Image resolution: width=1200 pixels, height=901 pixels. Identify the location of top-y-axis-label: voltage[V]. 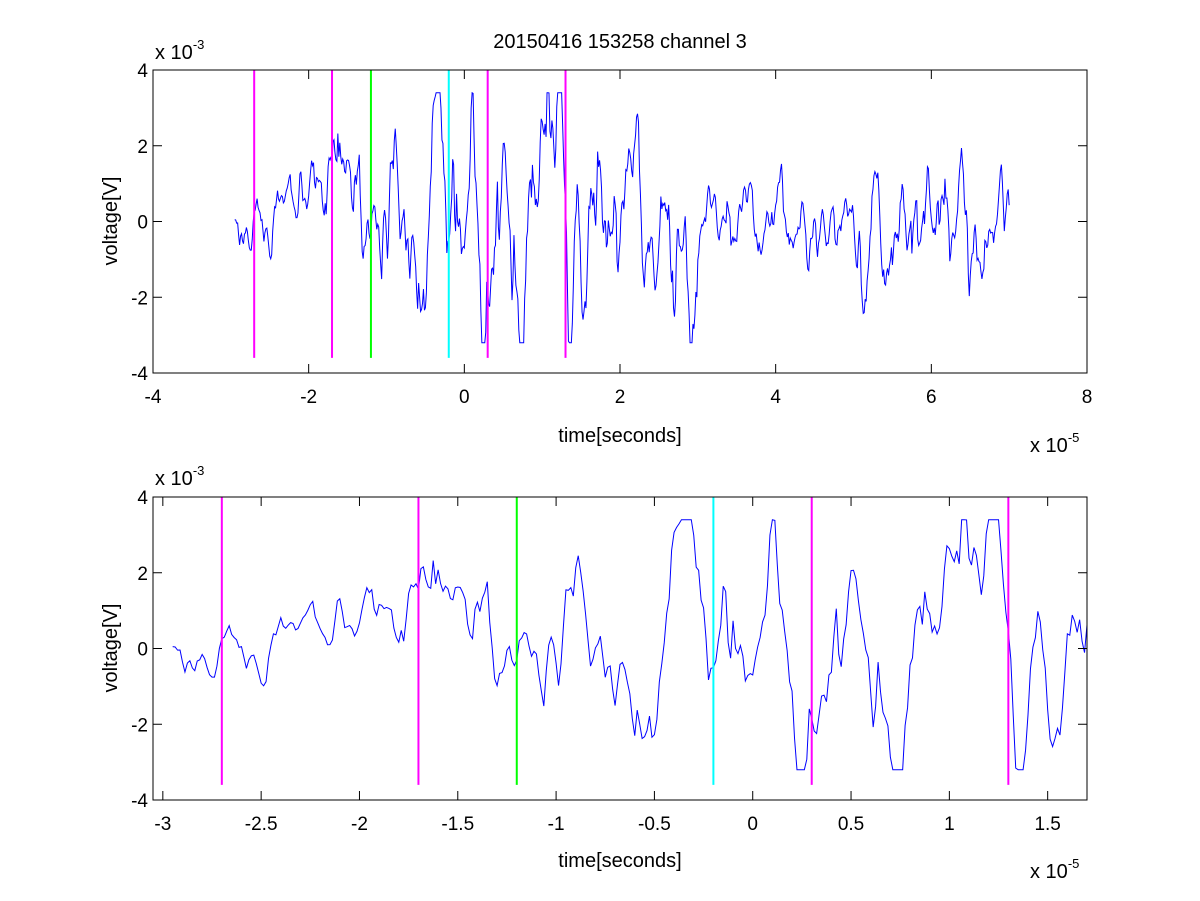
(111, 221).